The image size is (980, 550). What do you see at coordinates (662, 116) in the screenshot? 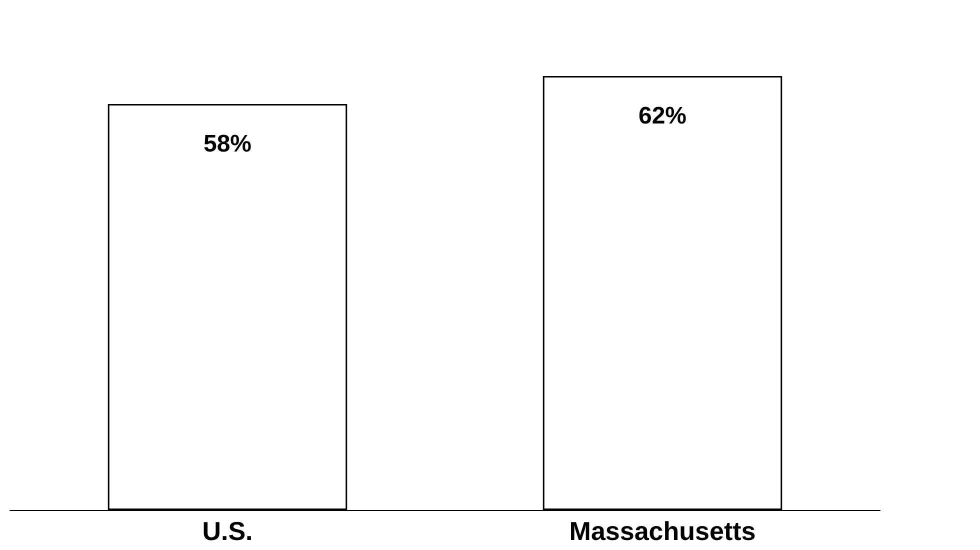
I see `data-label: 62%` at bounding box center [662, 116].